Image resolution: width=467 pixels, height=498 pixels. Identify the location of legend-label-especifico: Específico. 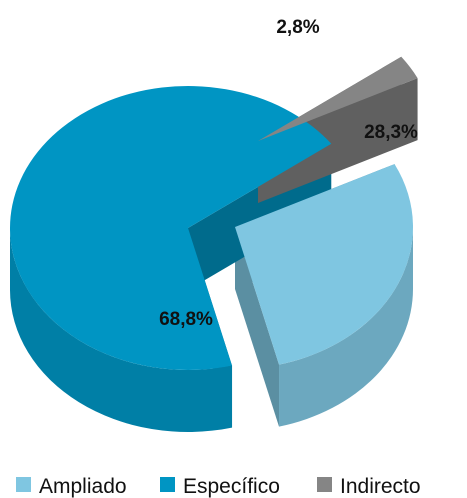
(231, 486).